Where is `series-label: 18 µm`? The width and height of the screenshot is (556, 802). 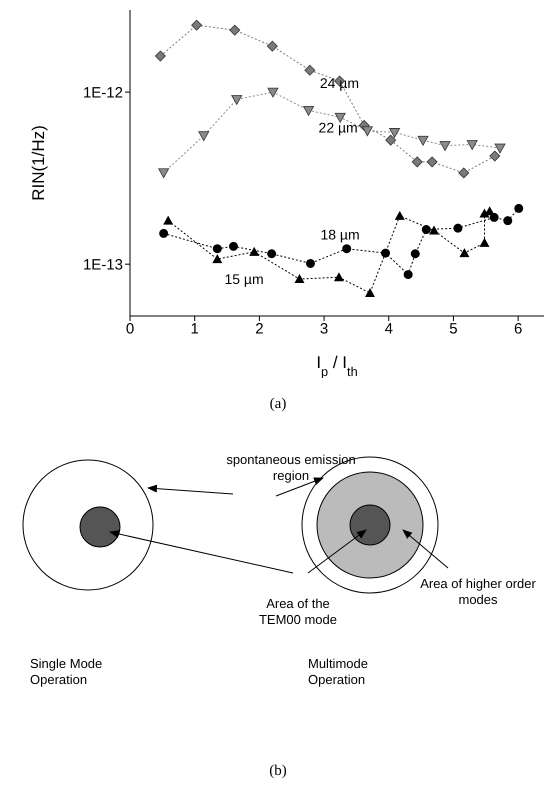 series-label: 18 µm is located at coordinates (340, 234).